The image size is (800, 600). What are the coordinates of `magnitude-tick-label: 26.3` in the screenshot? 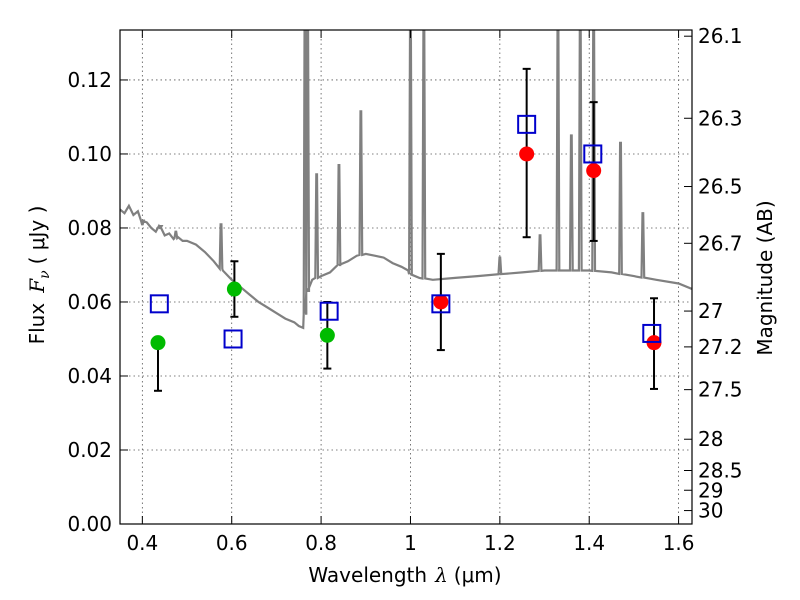 It's located at (720, 118).